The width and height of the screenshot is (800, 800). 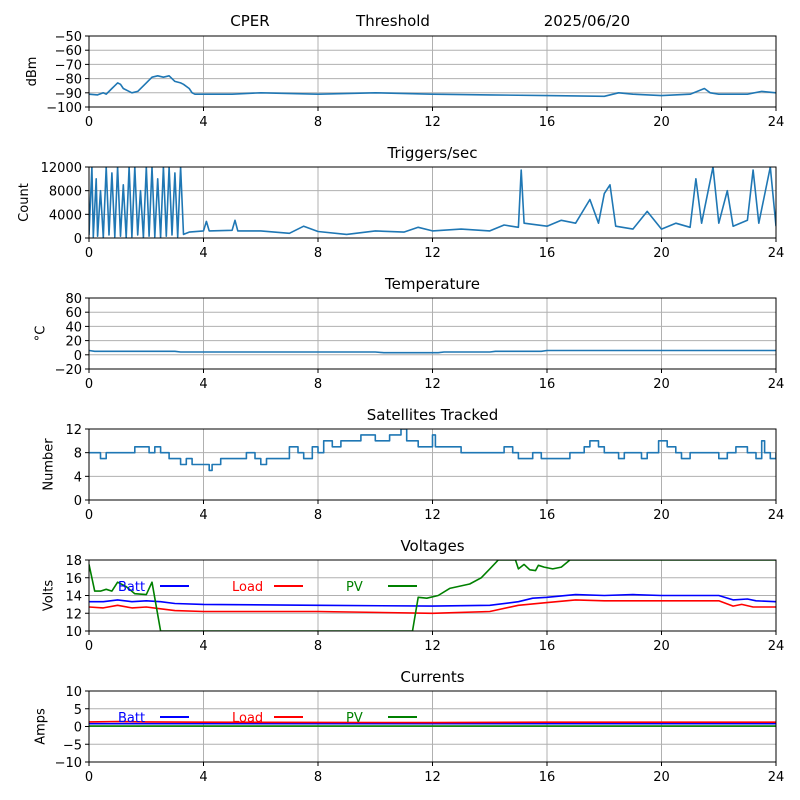 What do you see at coordinates (73, 692) in the screenshot?
I see `y-tick-label: 10` at bounding box center [73, 692].